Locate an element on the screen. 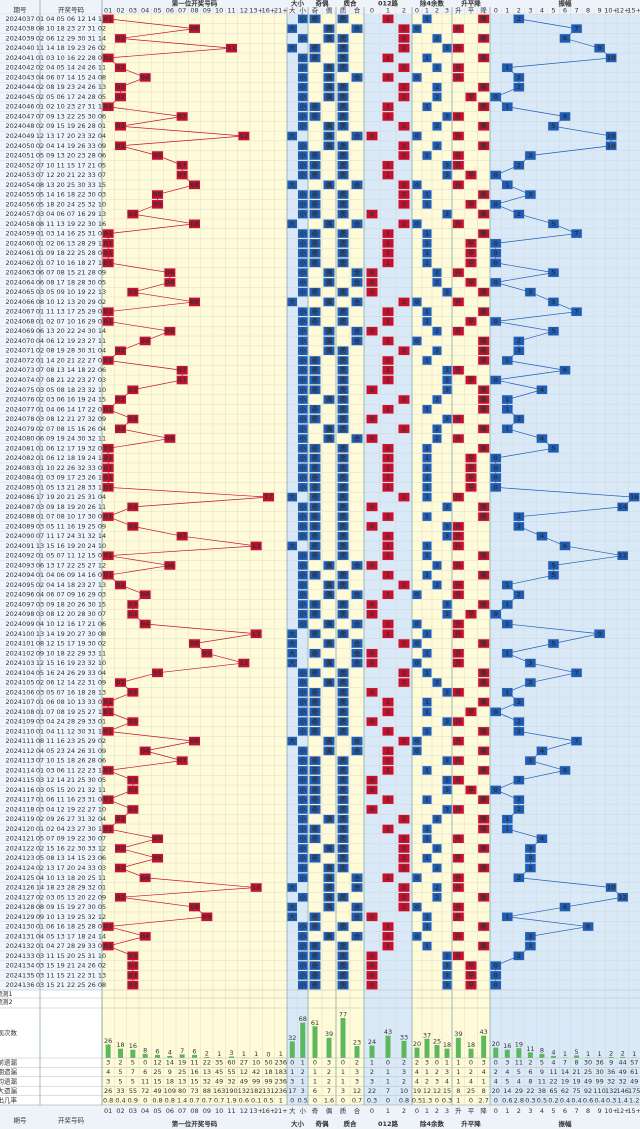 The height and width of the screenshot is (1129, 640). hit-label: 大 is located at coordinates (292, 662).